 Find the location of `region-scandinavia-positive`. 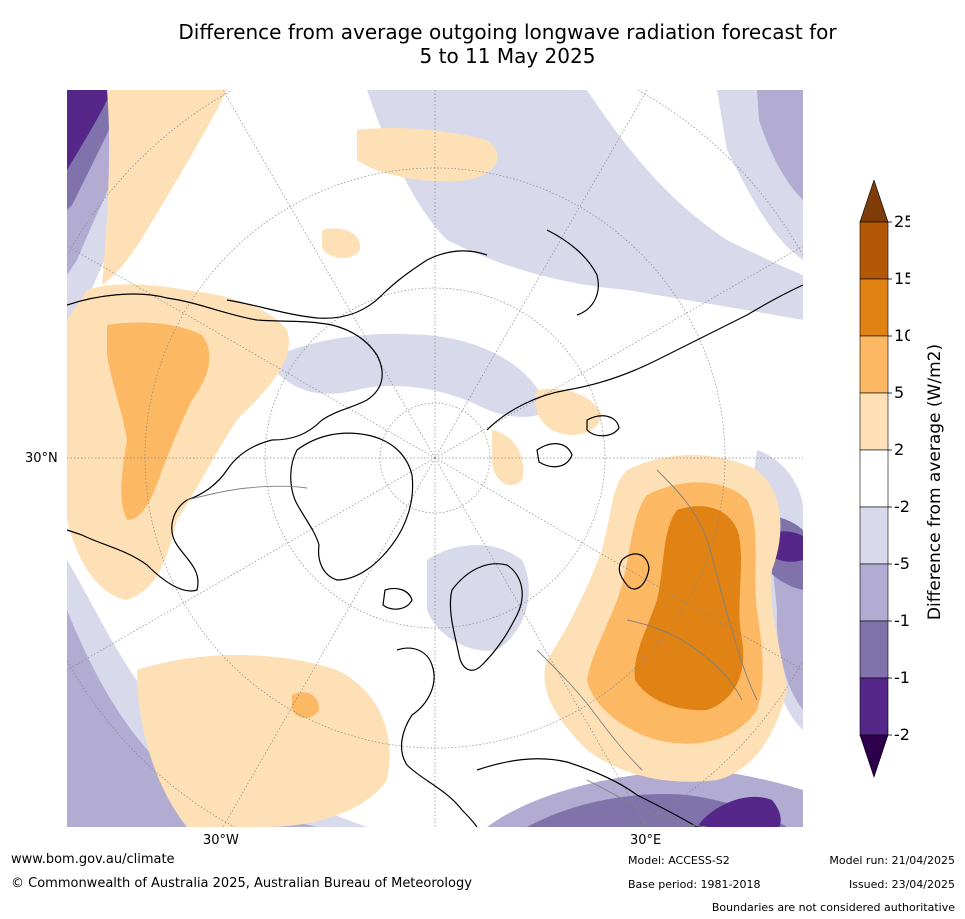

region-scandinavia-positive is located at coordinates (508, 457).